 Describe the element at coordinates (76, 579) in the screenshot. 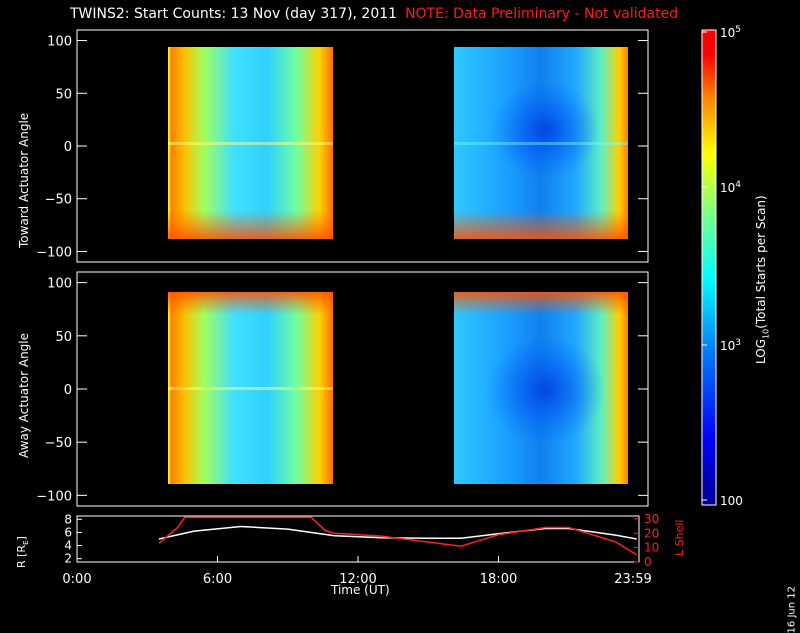

I see `xtick-label: 0:00` at that location.